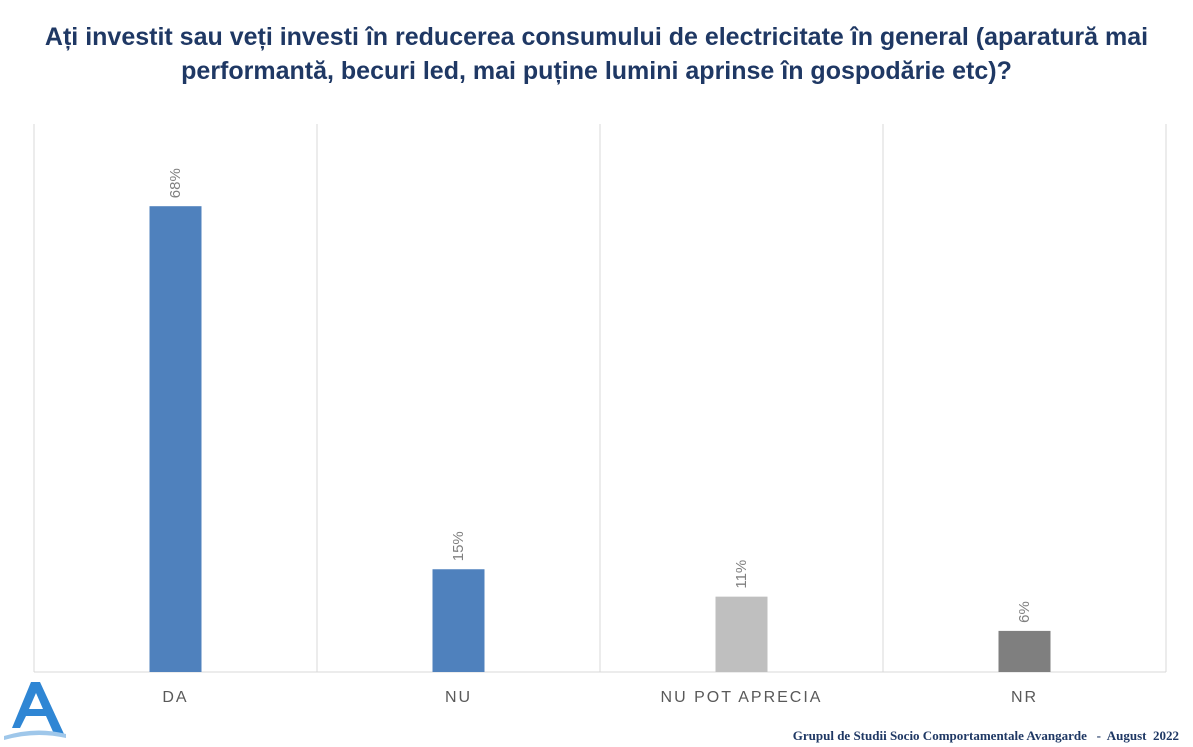 This screenshot has width=1193, height=747. I want to click on category-label: NU POT APRECIA, so click(742, 697).